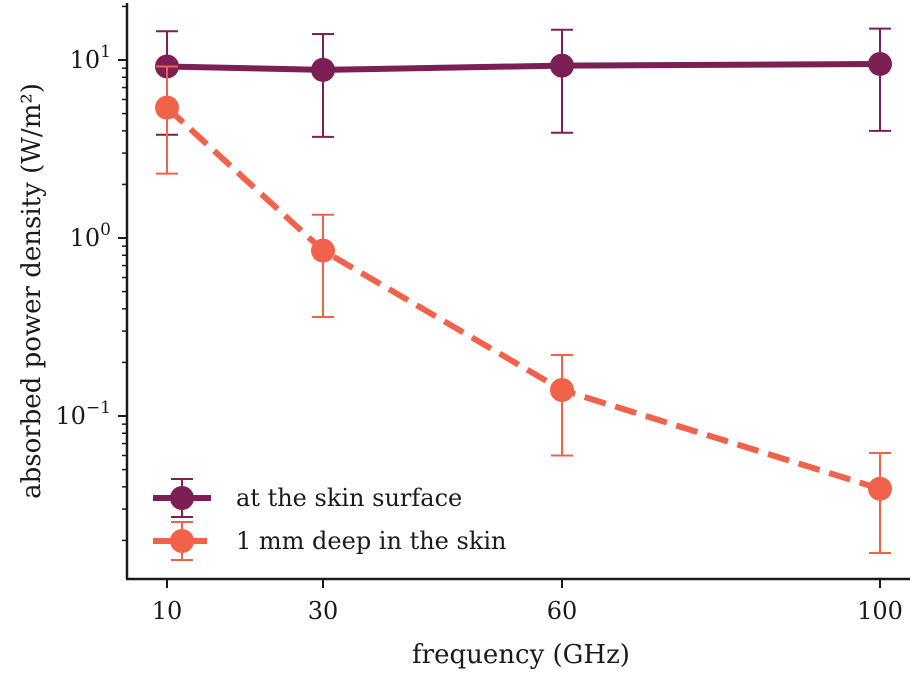 The height and width of the screenshot is (673, 912). Describe the element at coordinates (562, 611) in the screenshot. I see `x-tick-label: 60` at that location.